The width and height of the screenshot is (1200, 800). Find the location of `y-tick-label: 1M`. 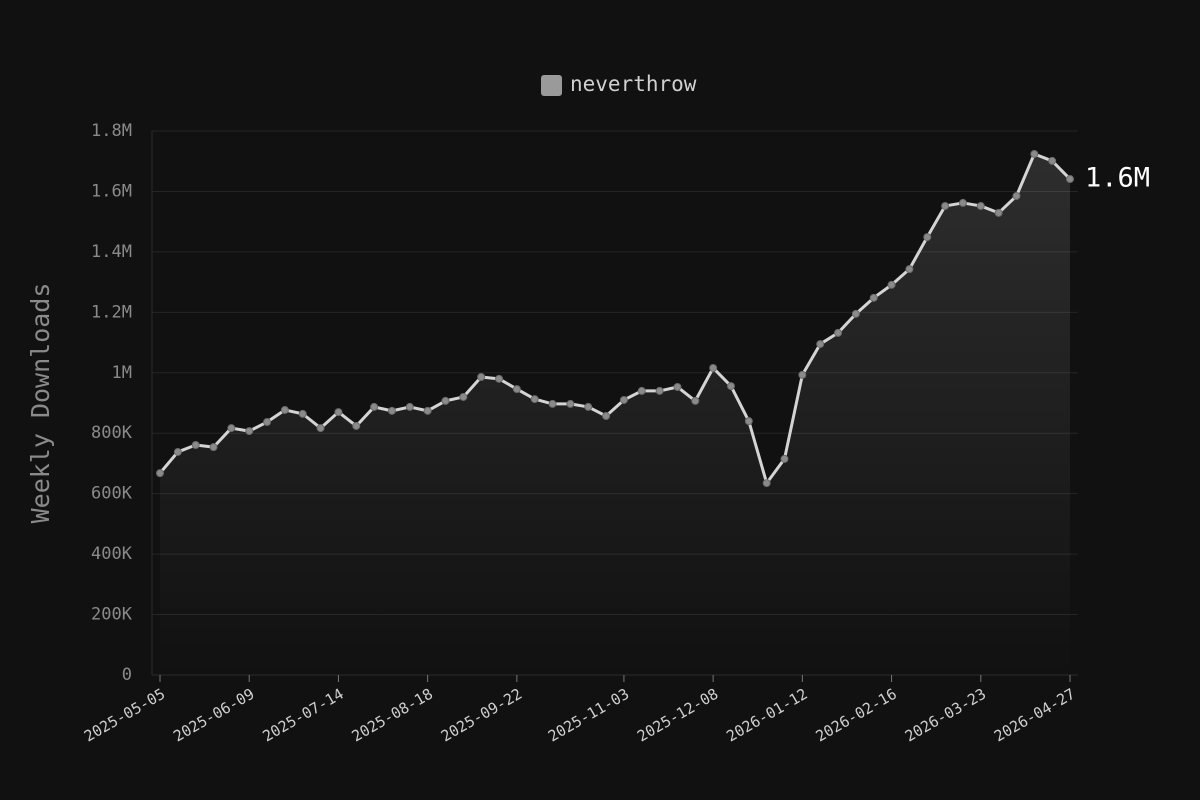

y-tick-label: 1M is located at coordinates (122, 373).